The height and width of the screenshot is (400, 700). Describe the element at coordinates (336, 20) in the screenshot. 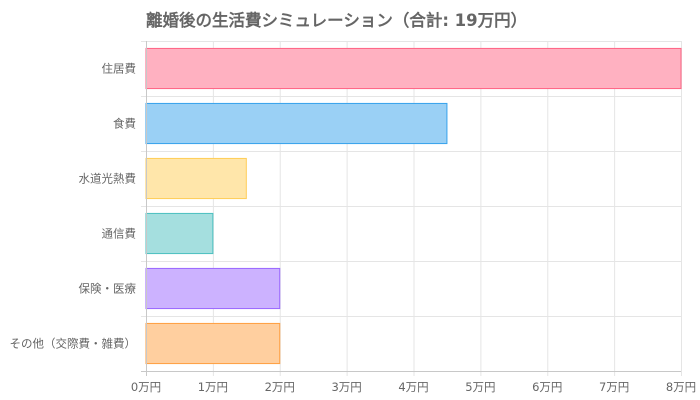

I see `chart-title: 離婚後の生活費シミュレーション（合計: 19万円）` at that location.